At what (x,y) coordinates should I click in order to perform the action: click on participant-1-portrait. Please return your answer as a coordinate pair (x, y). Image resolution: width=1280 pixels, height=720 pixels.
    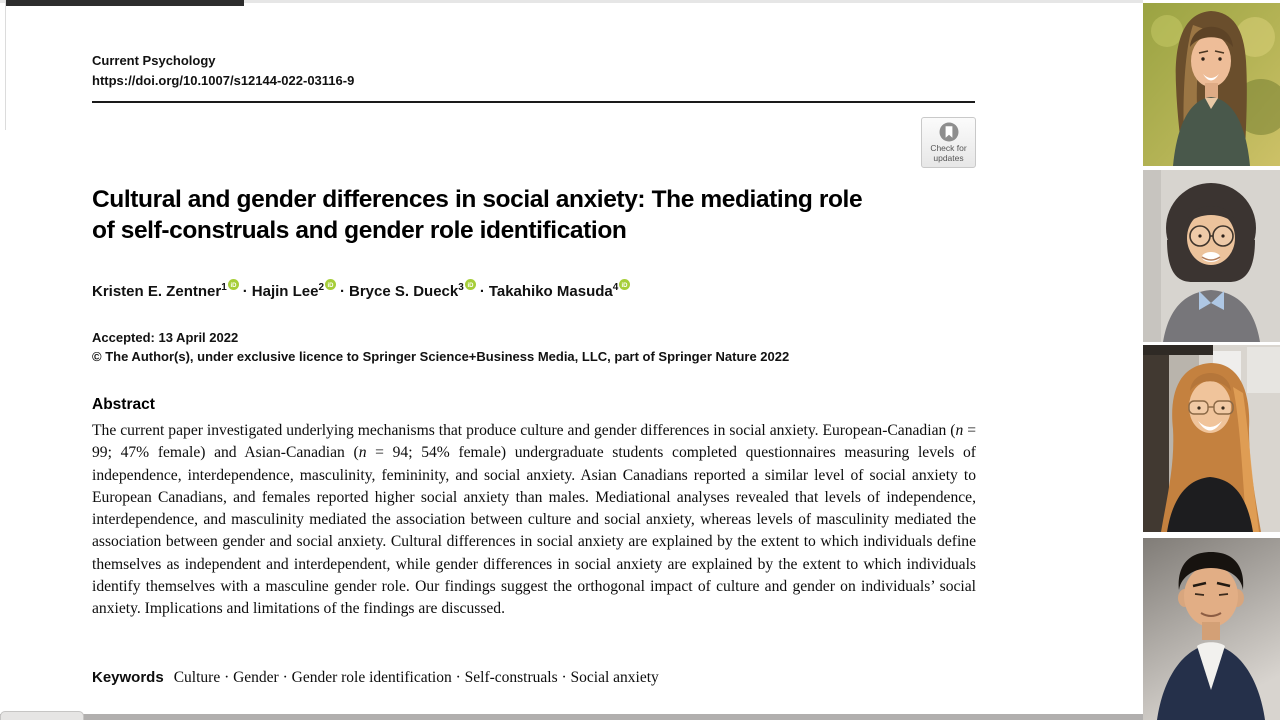
    Looking at the image, I should click on (1211, 84).